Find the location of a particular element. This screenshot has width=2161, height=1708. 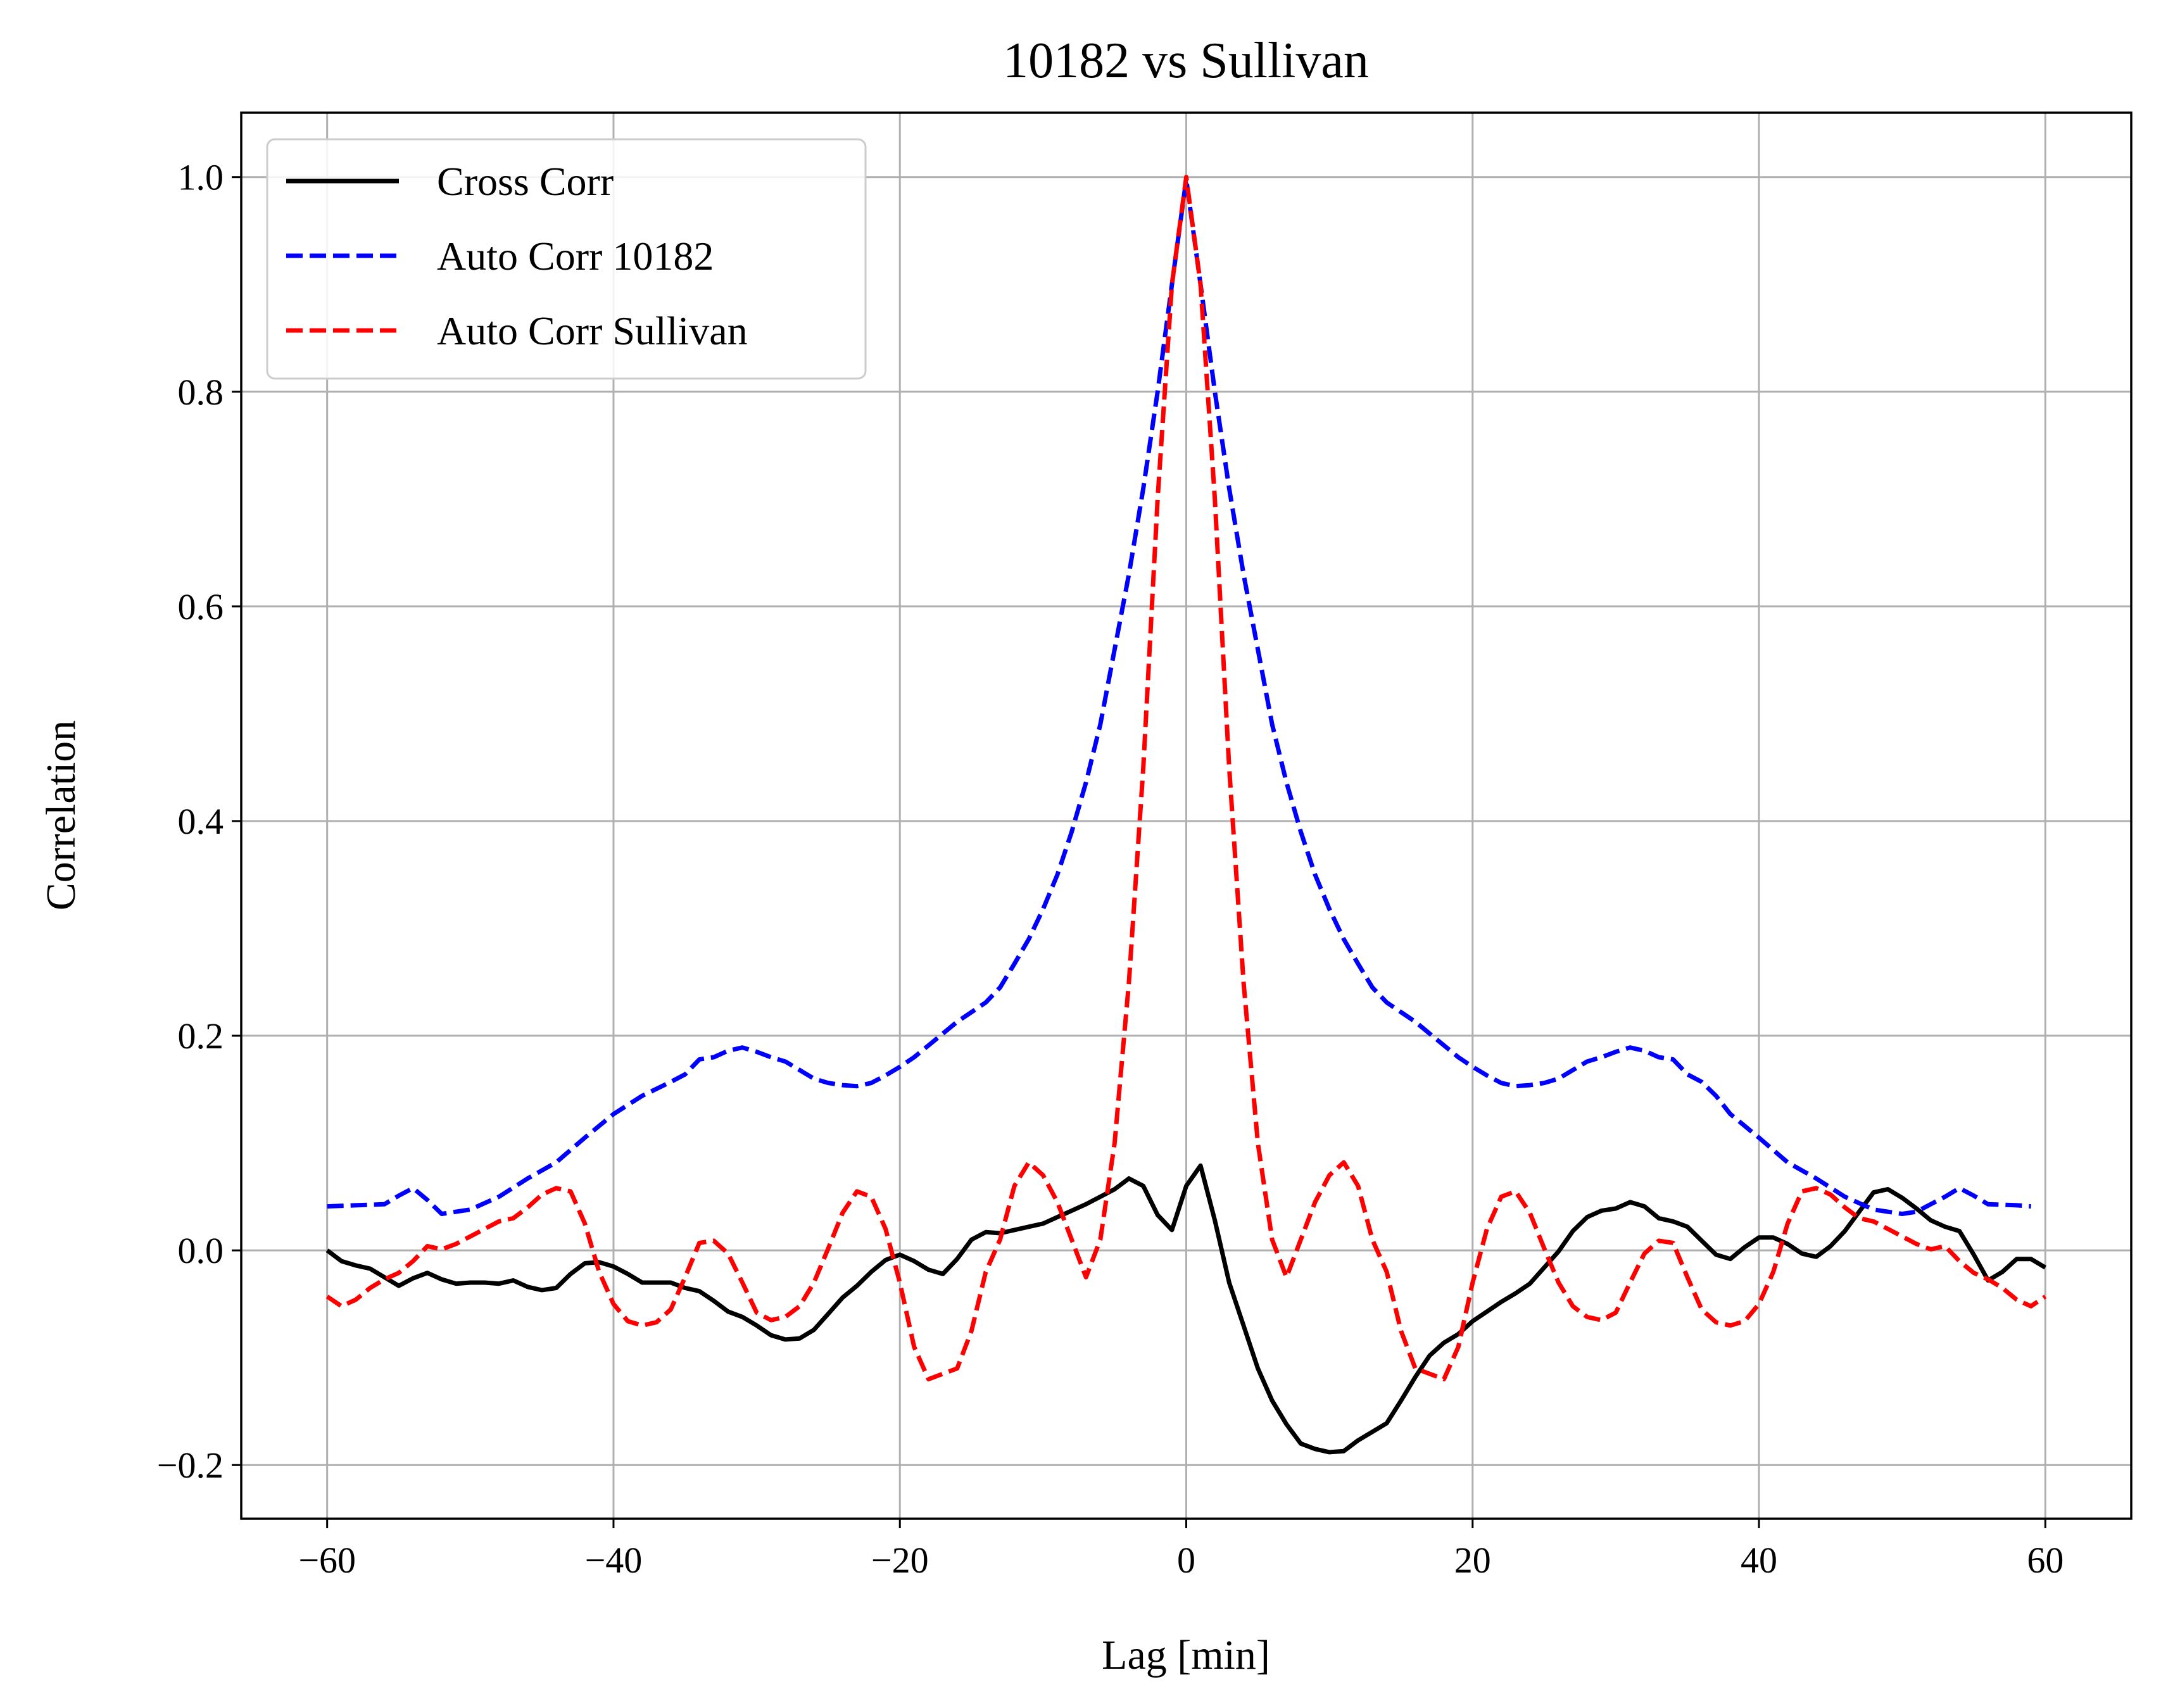

y-tick-label: 0.8 is located at coordinates (201, 392).